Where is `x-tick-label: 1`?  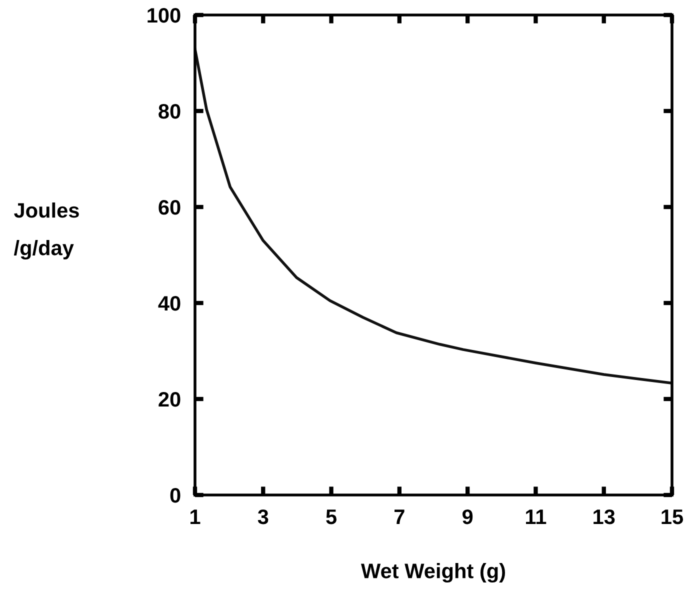 x-tick-label: 1 is located at coordinates (195, 517).